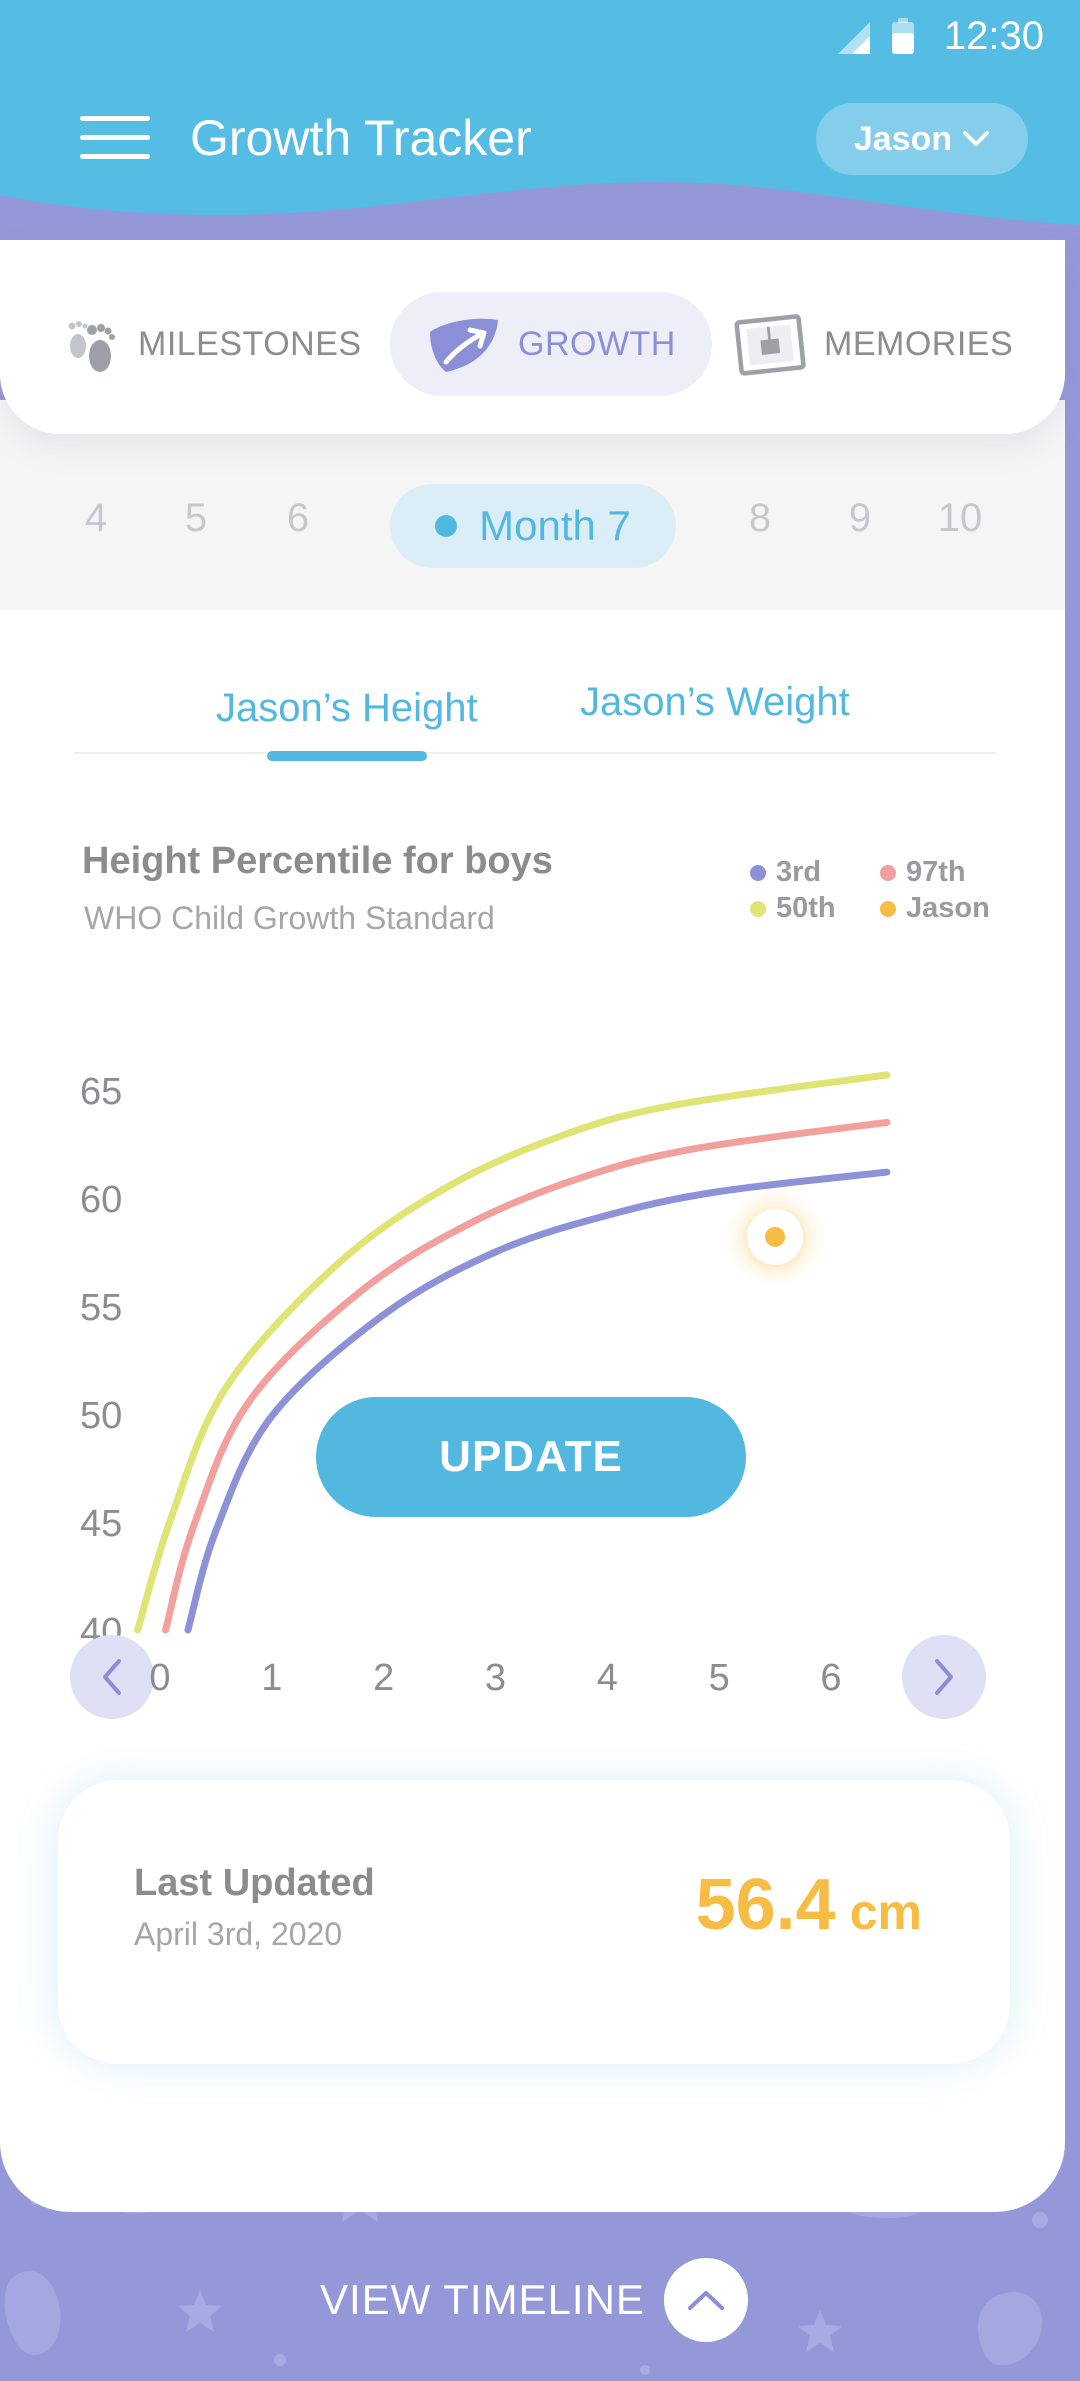  Describe the element at coordinates (317, 861) in the screenshot. I see `chart-title: Height Percentile for boys` at that location.